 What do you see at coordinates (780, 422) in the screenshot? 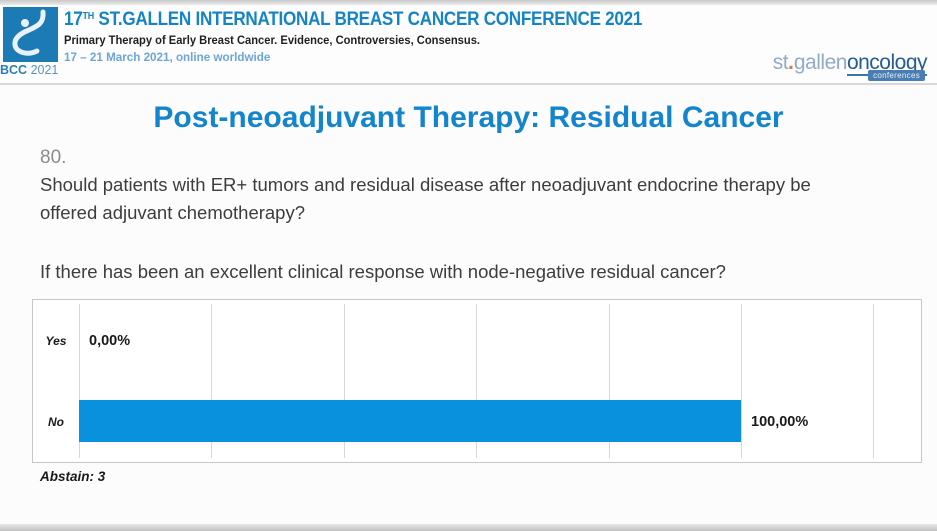
I see `value-label-no: 100,00%` at bounding box center [780, 422].